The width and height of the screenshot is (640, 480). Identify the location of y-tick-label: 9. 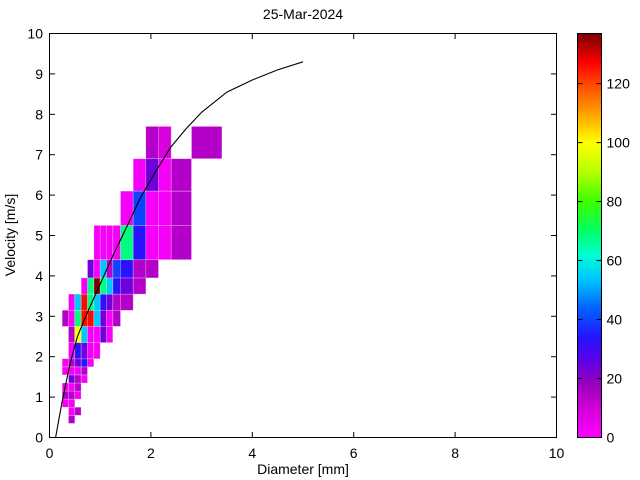
(39, 74).